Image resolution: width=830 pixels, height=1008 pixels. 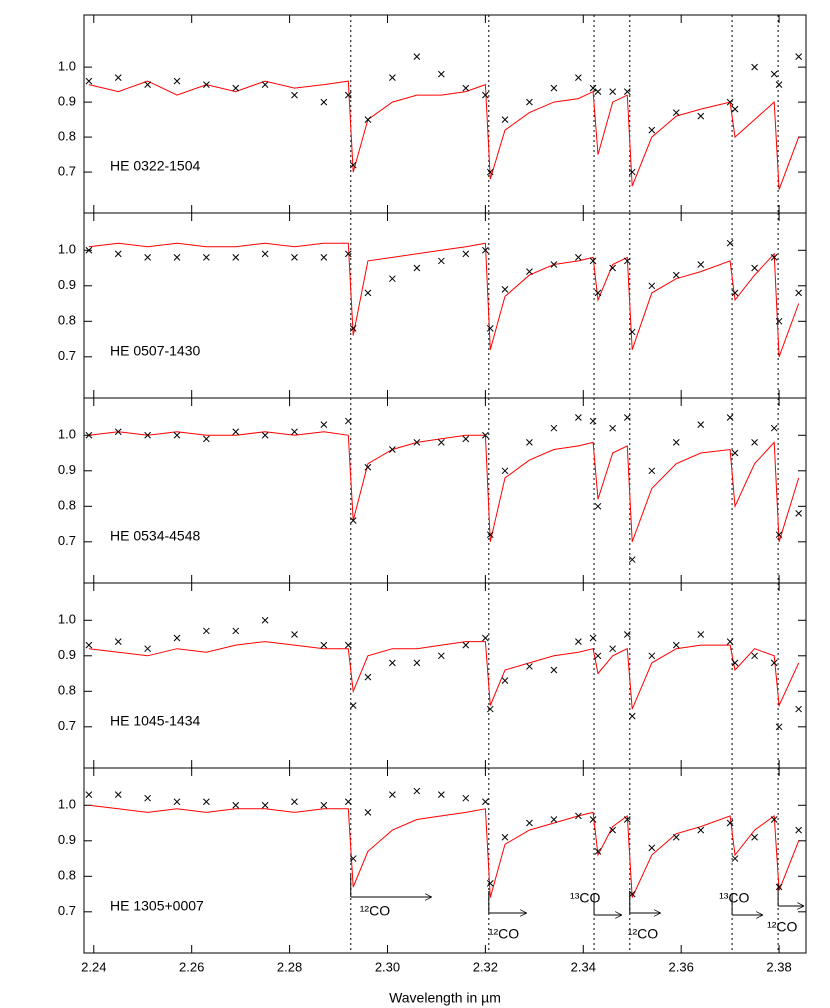 I want to click on x-tick-label: 2.26, so click(x=191, y=966).